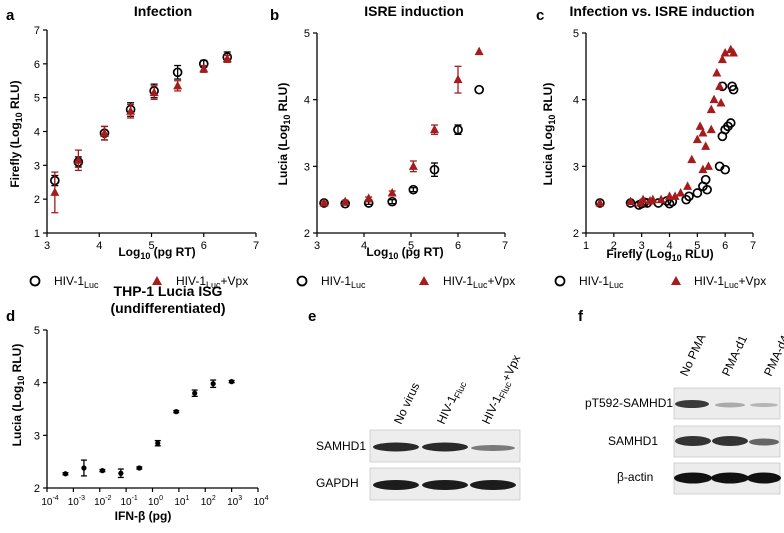  I want to click on legend-a: HIV-1Luc HIV-1Luc+Vpx, so click(138, 282).